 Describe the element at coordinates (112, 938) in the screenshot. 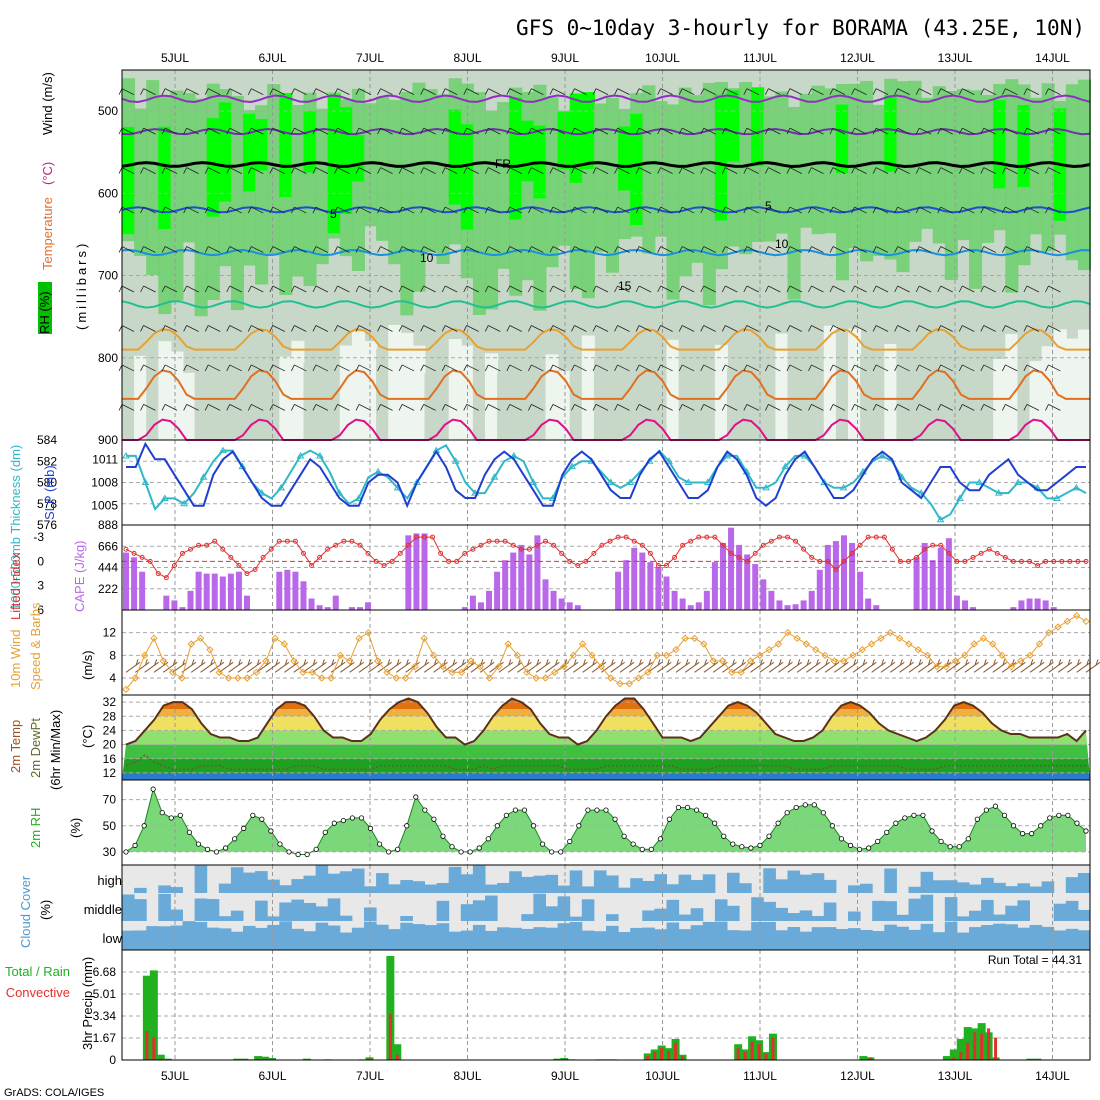

I see `cloud-low-label: low` at that location.